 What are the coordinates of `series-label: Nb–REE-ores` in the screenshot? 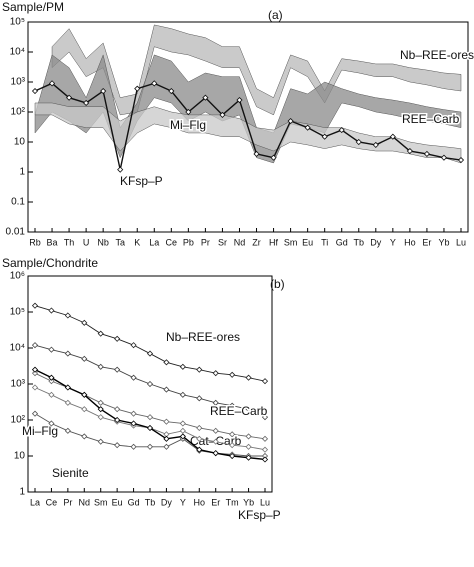 It's located at (203, 337).